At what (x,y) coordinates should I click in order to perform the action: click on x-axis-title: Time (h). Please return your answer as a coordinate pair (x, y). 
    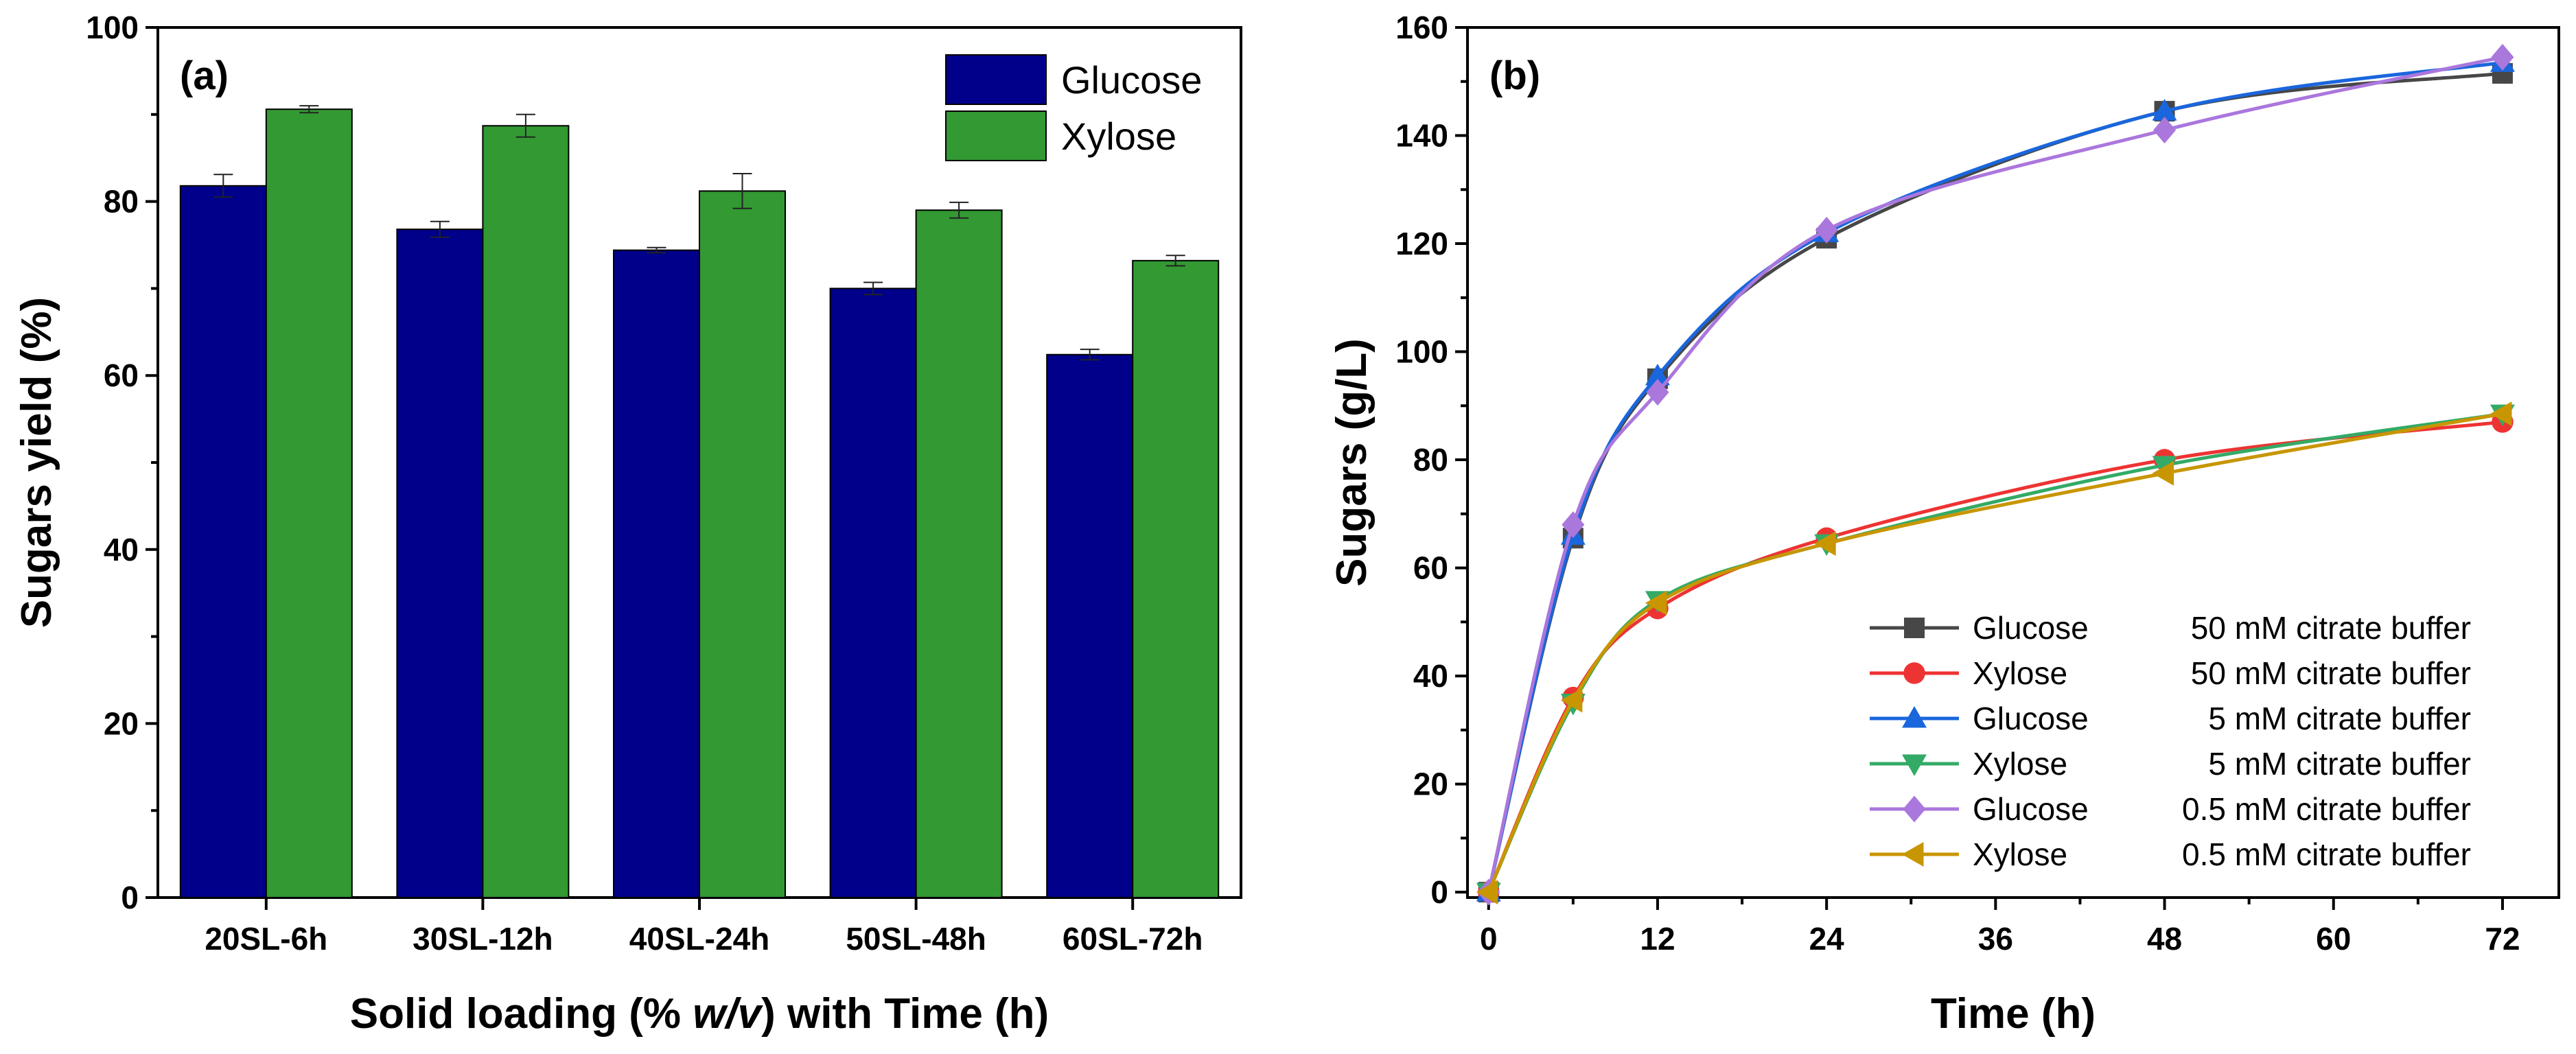
    Looking at the image, I should click on (2014, 1014).